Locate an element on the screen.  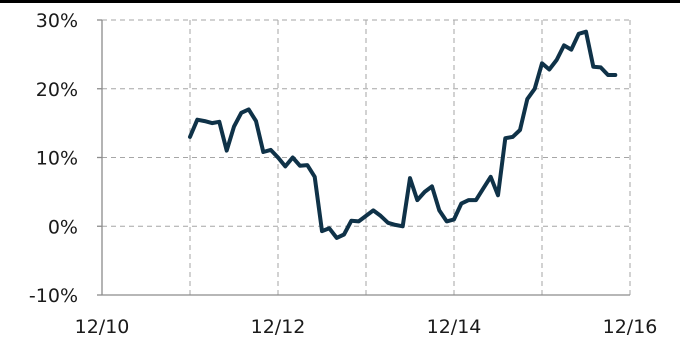
y-tick-label: 10% is located at coordinates (57, 159).